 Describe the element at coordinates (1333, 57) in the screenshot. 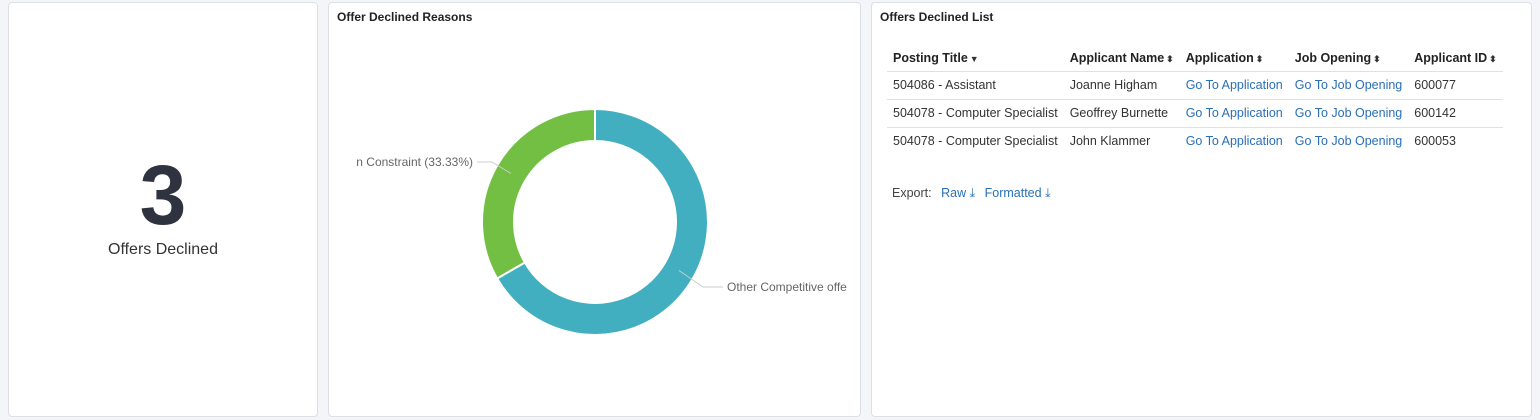

I see `column-label: Job Opening` at that location.